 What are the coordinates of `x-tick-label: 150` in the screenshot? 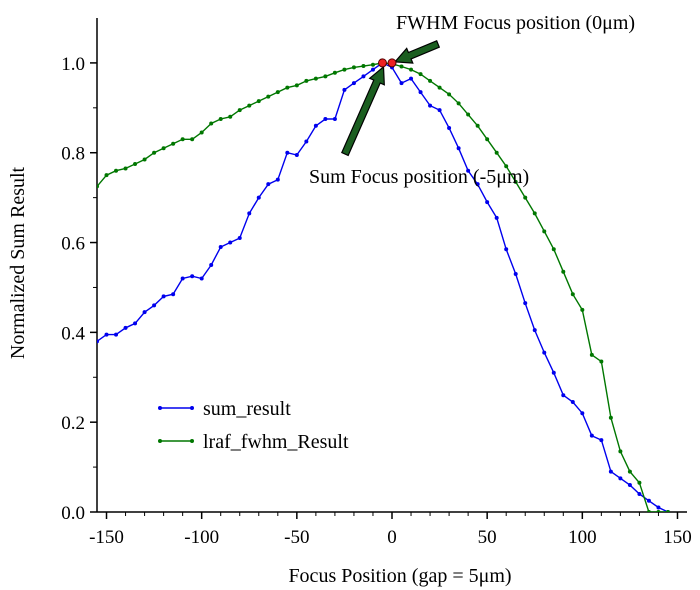 It's located at (677, 537).